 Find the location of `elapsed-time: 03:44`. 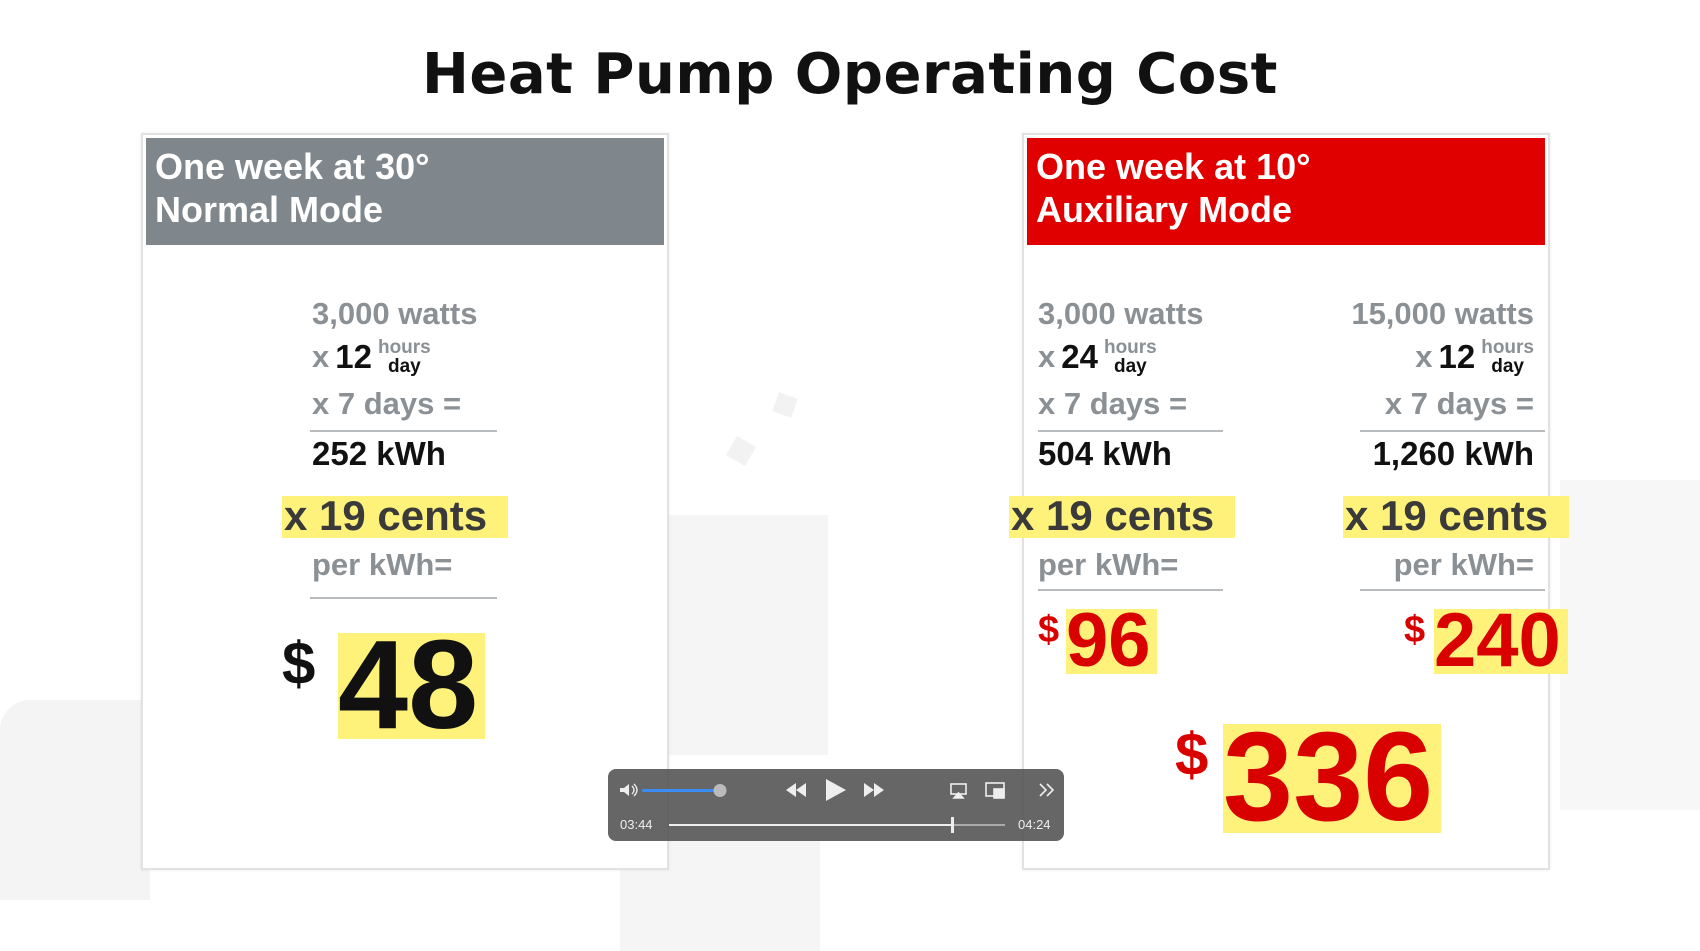

elapsed-time: 03:44 is located at coordinates (636, 824).